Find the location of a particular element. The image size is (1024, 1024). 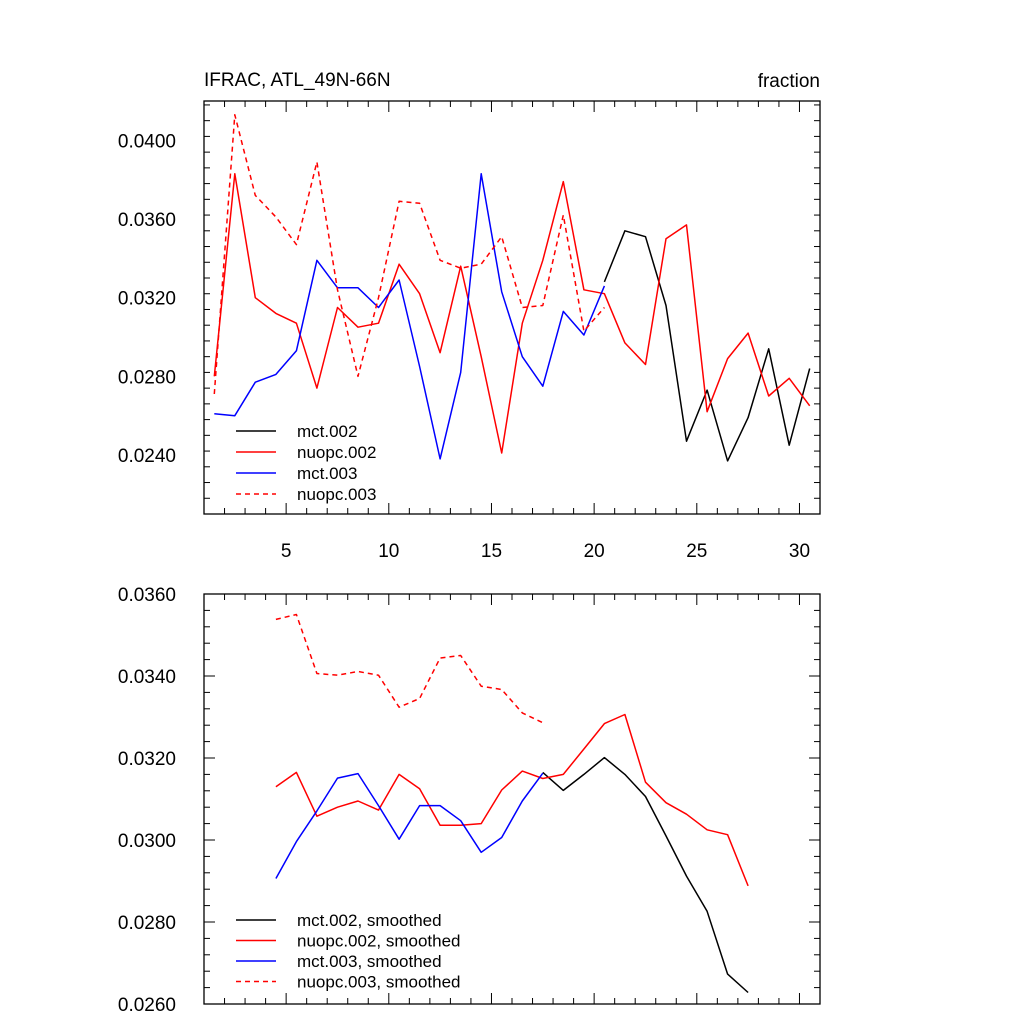

top-legend-label: mct.003 is located at coordinates (327, 473).